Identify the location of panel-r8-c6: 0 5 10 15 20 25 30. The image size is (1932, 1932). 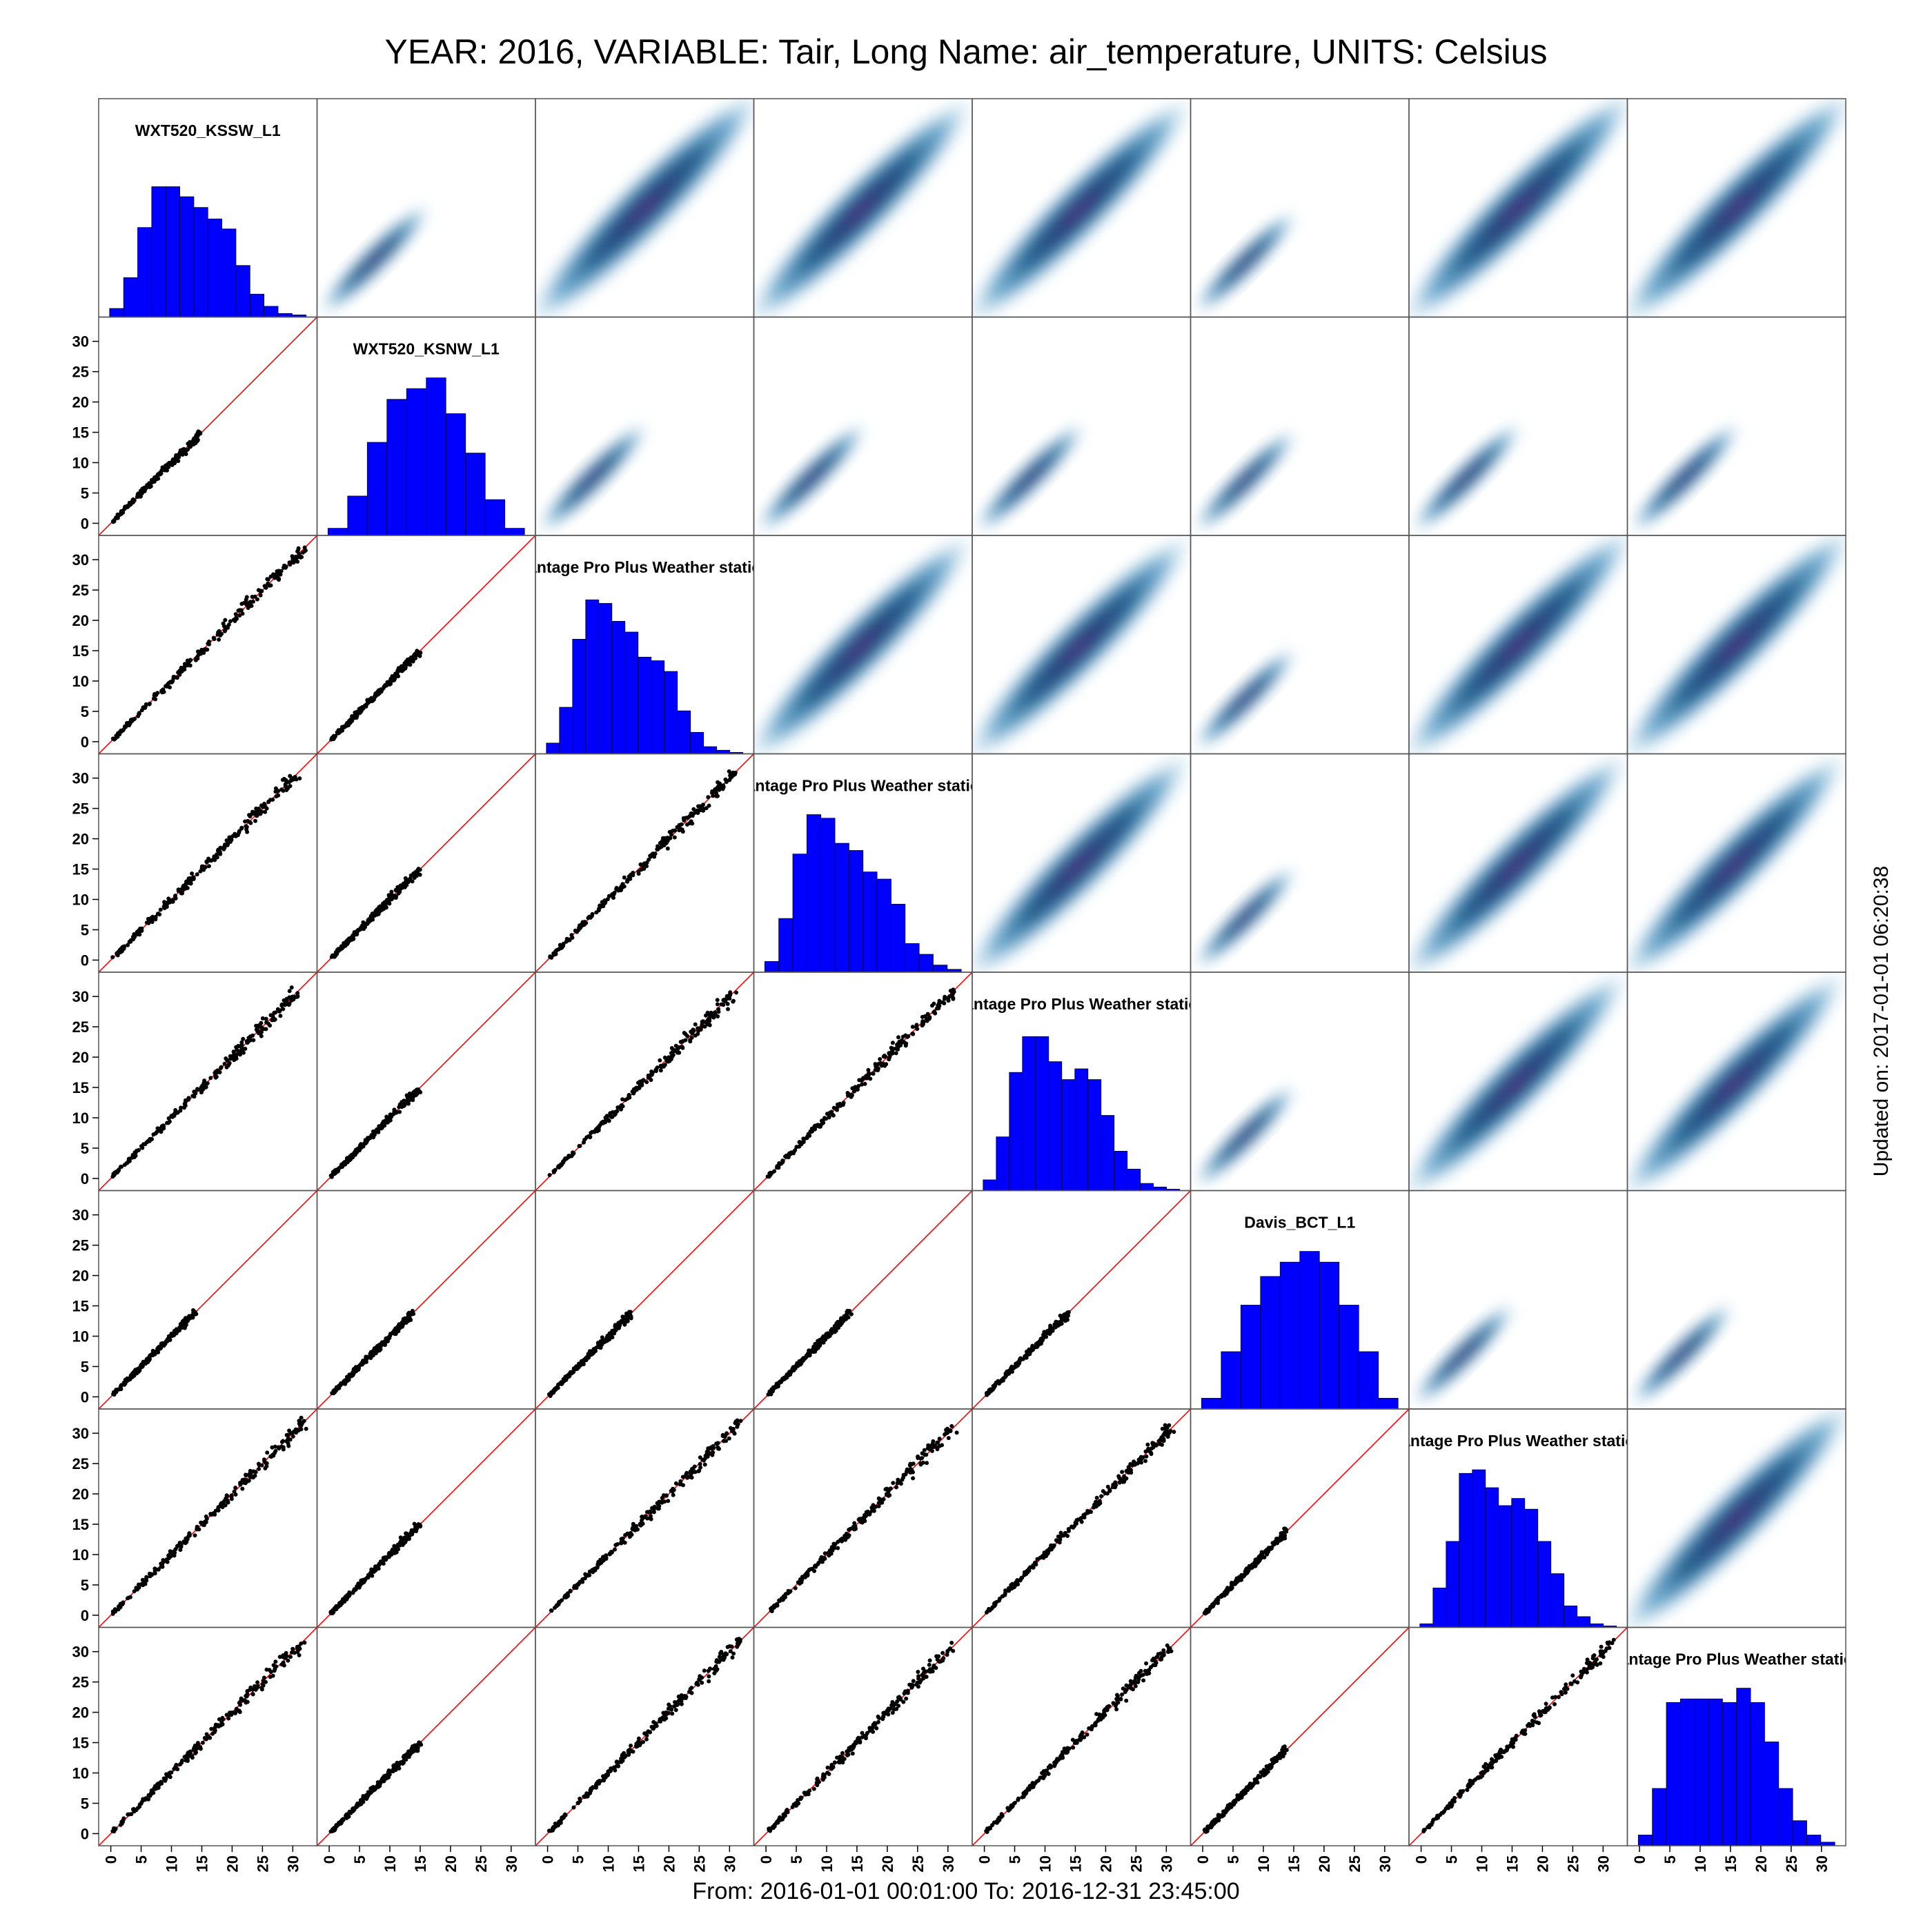
(1300, 1749).